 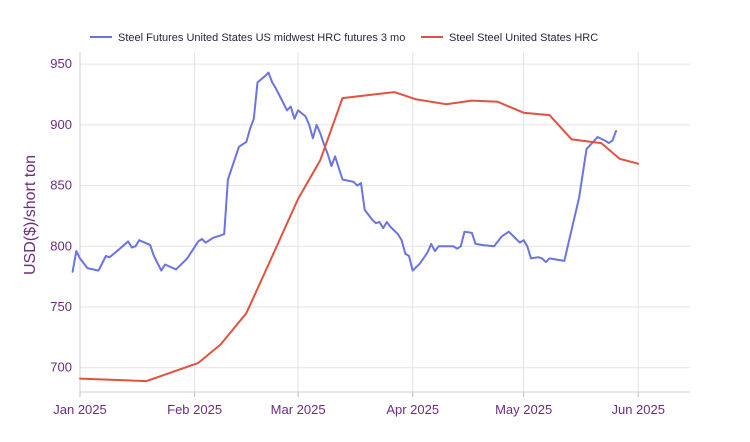 I want to click on x-tick-label-1: Feb 2025, so click(x=194, y=409).